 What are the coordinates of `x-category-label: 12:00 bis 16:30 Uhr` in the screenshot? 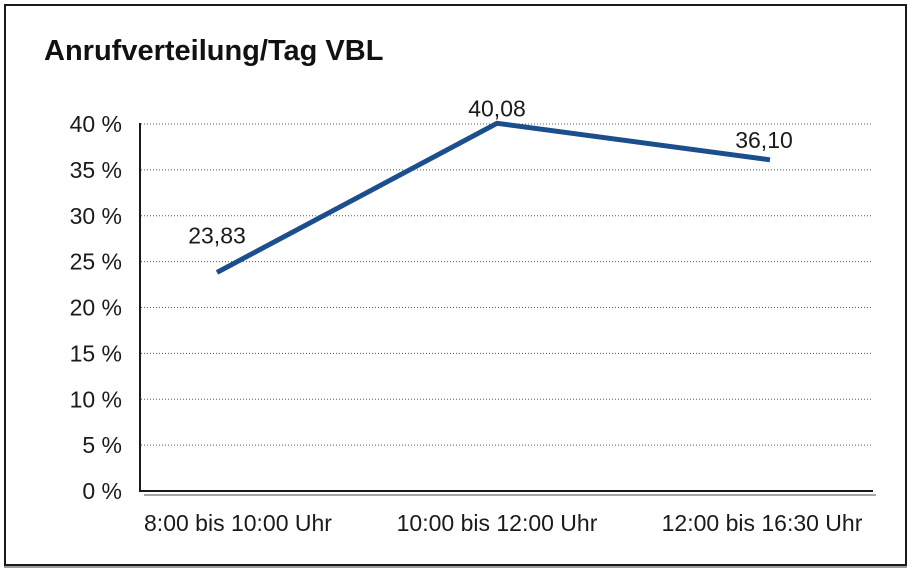 It's located at (762, 523).